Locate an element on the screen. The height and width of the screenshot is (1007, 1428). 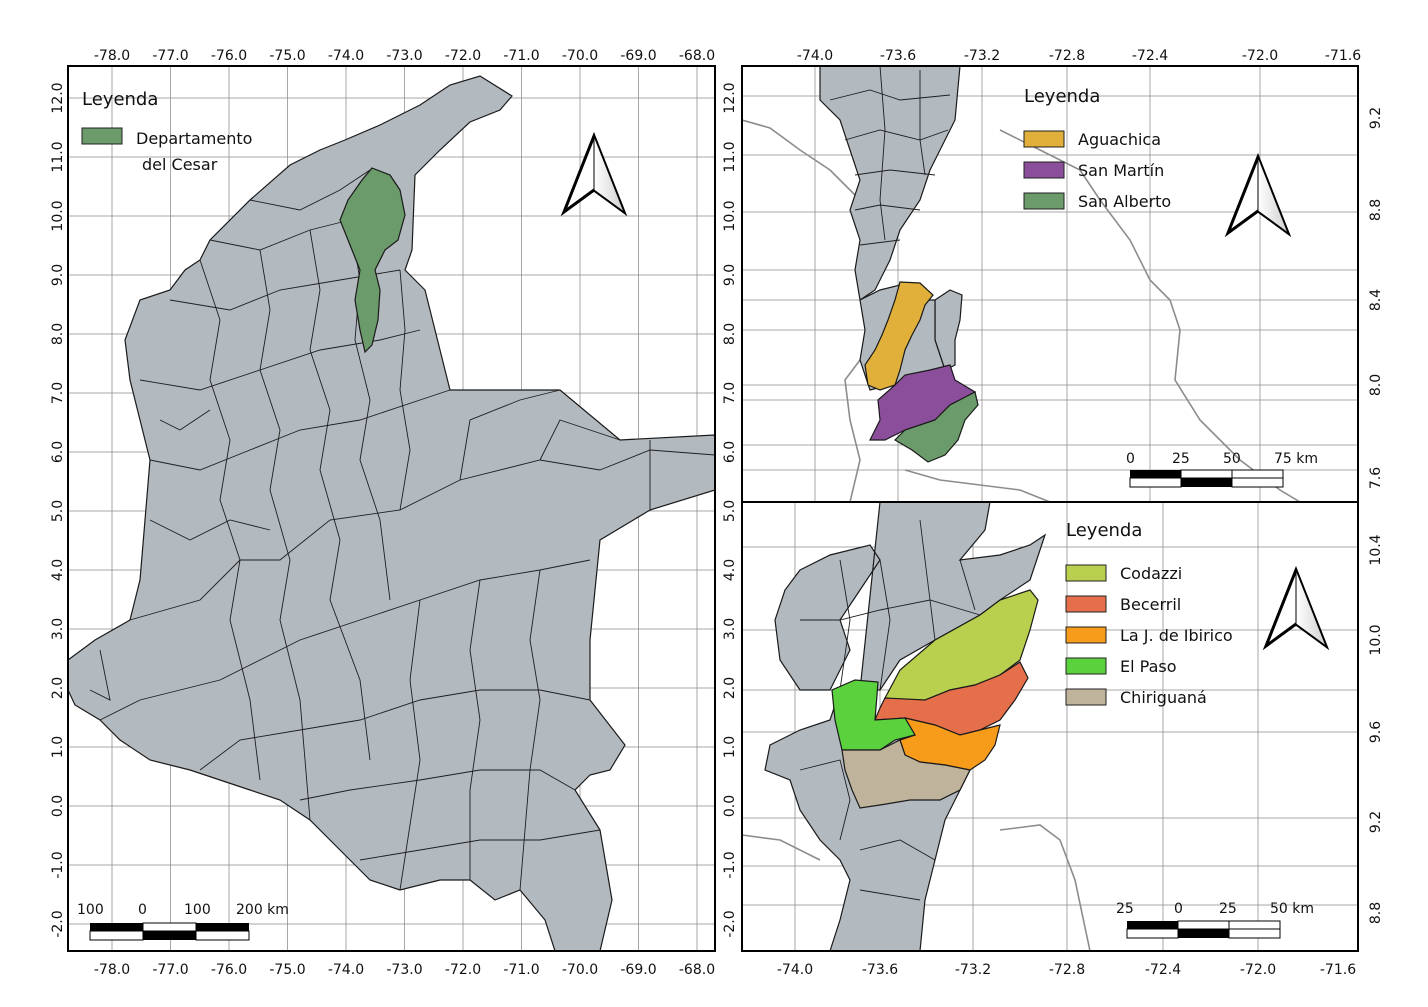
x-tick-label-top: -70.0 is located at coordinates (580, 56).